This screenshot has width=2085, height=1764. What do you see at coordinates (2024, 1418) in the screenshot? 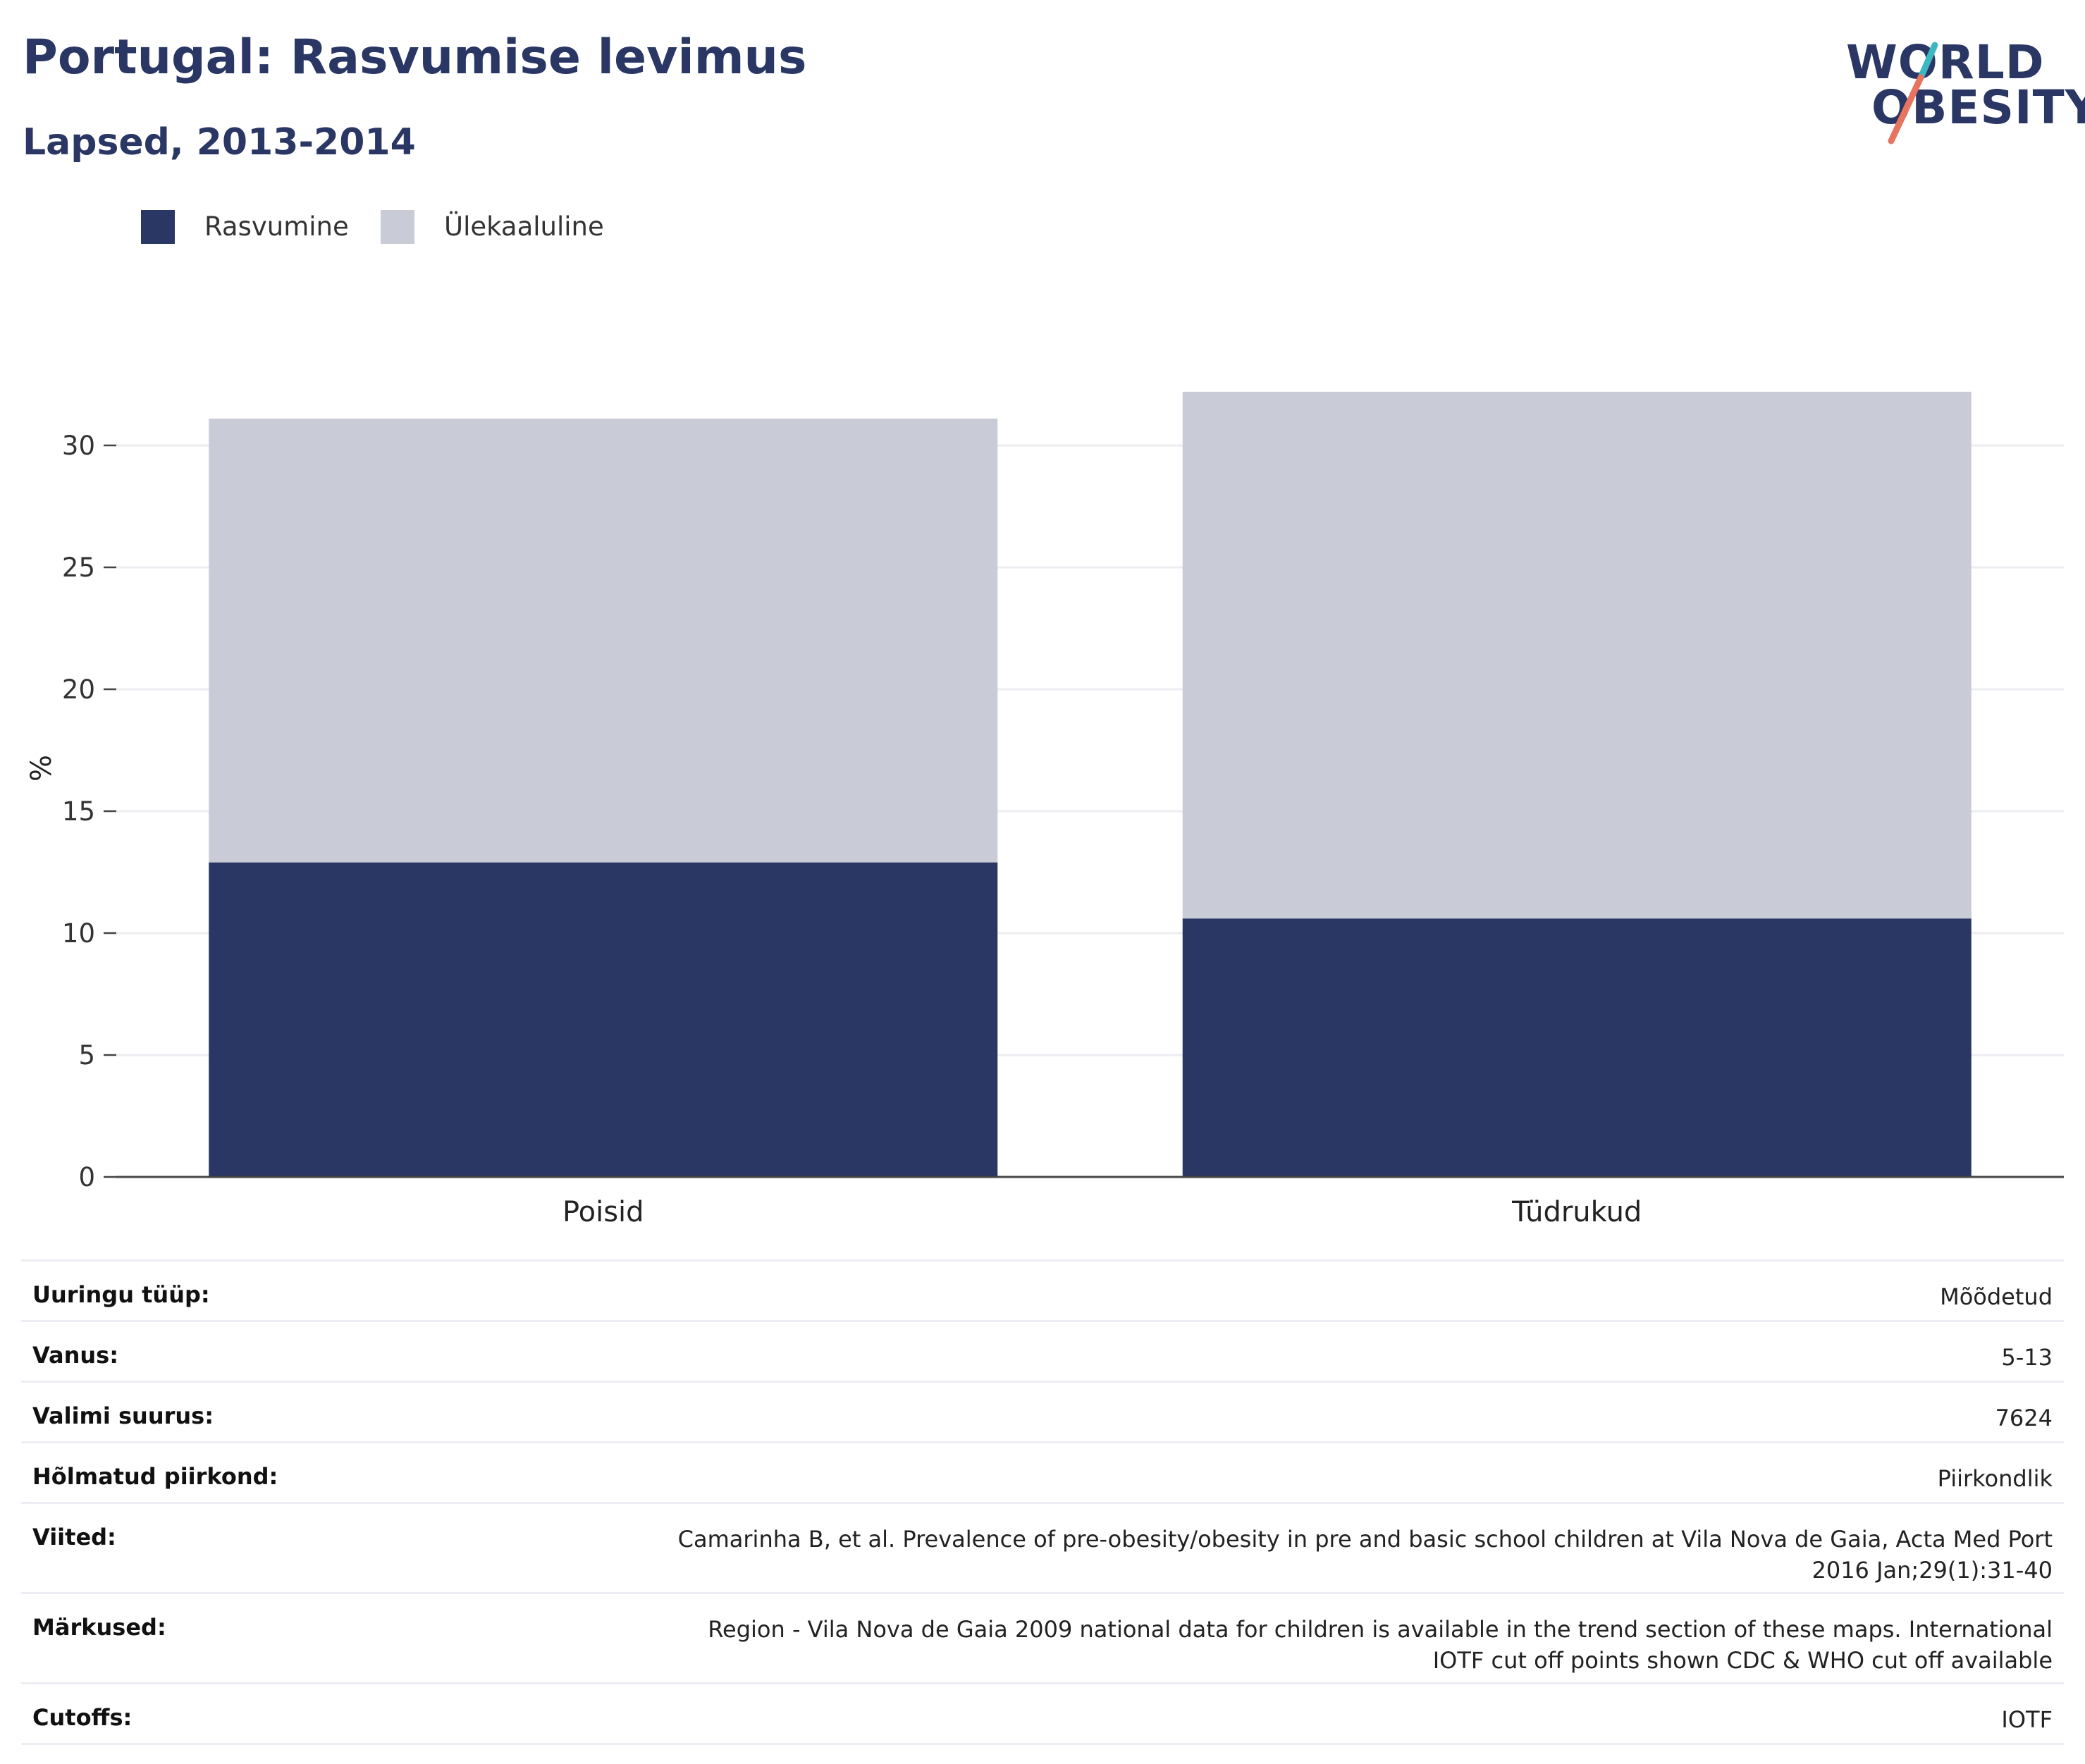
I see `info-value: 7624` at bounding box center [2024, 1418].